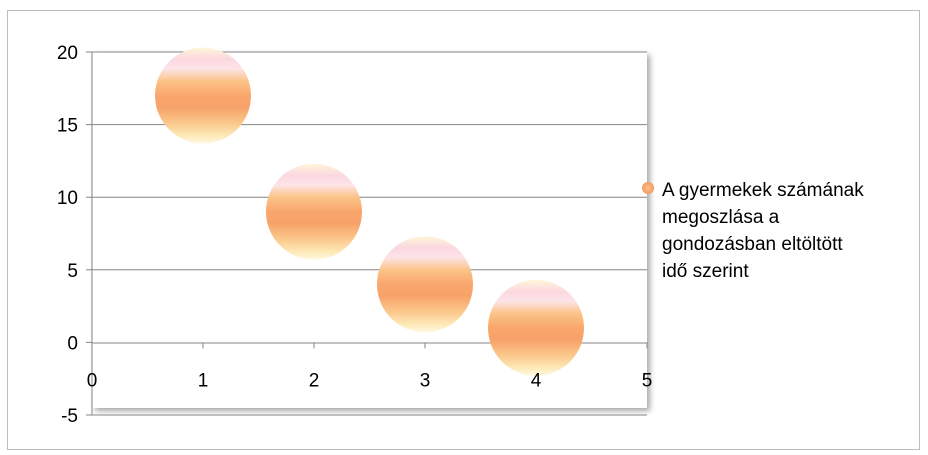 The height and width of the screenshot is (455, 928). What do you see at coordinates (536, 380) in the screenshot?
I see `x-tick-label-4: 4` at bounding box center [536, 380].